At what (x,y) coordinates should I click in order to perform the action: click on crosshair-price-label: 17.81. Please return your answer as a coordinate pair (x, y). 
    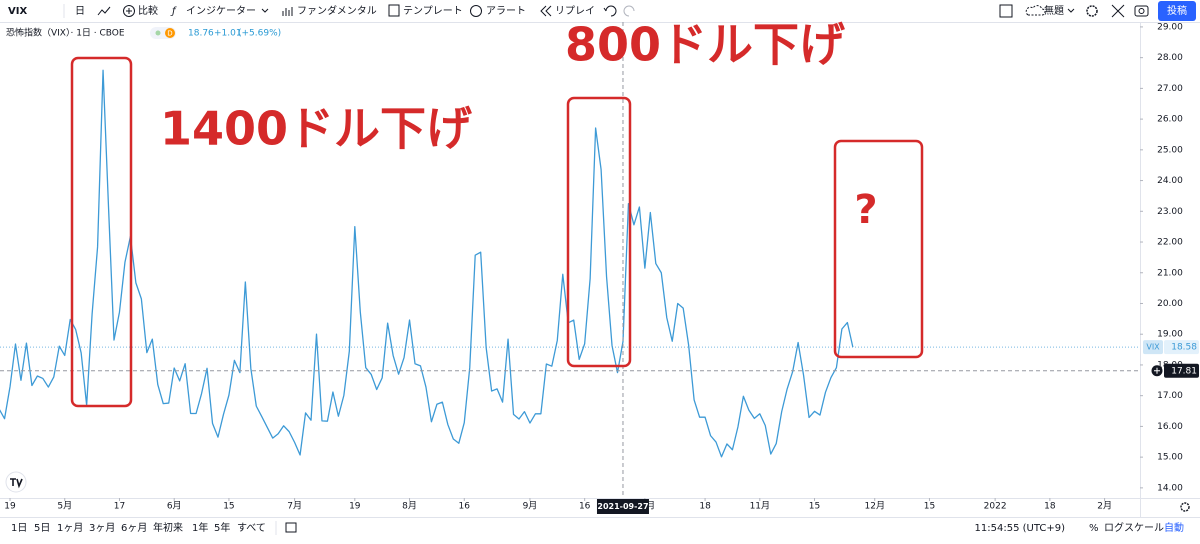
    Looking at the image, I should click on (1184, 371).